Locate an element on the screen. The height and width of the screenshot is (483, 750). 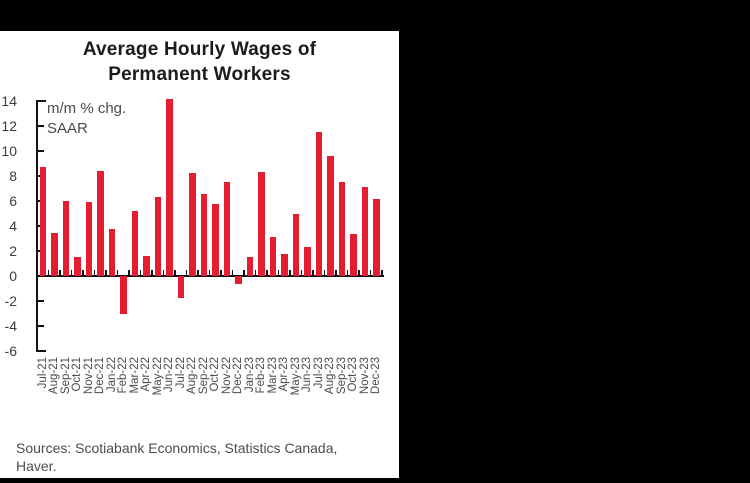
axis-unit-annotation: m/m % chg. SAAR is located at coordinates (86, 119).